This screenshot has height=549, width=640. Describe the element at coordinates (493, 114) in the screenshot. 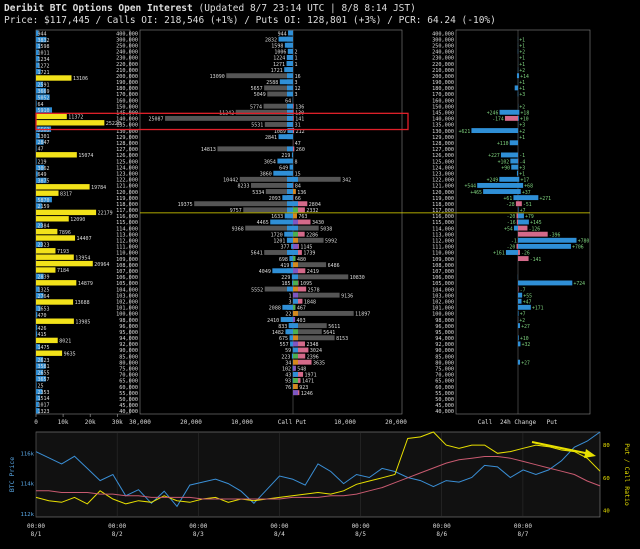

I see `call-change-label: +246` at that location.